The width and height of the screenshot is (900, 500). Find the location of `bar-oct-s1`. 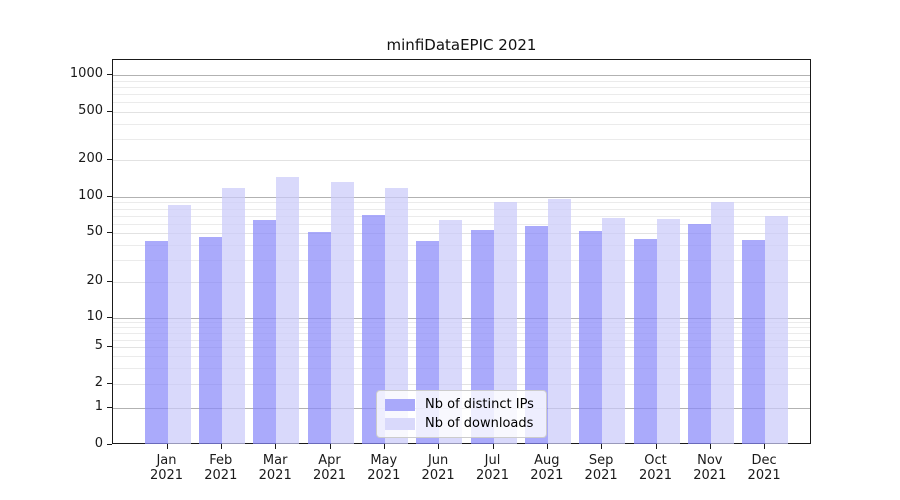

bar-oct-s1 is located at coordinates (668, 331).